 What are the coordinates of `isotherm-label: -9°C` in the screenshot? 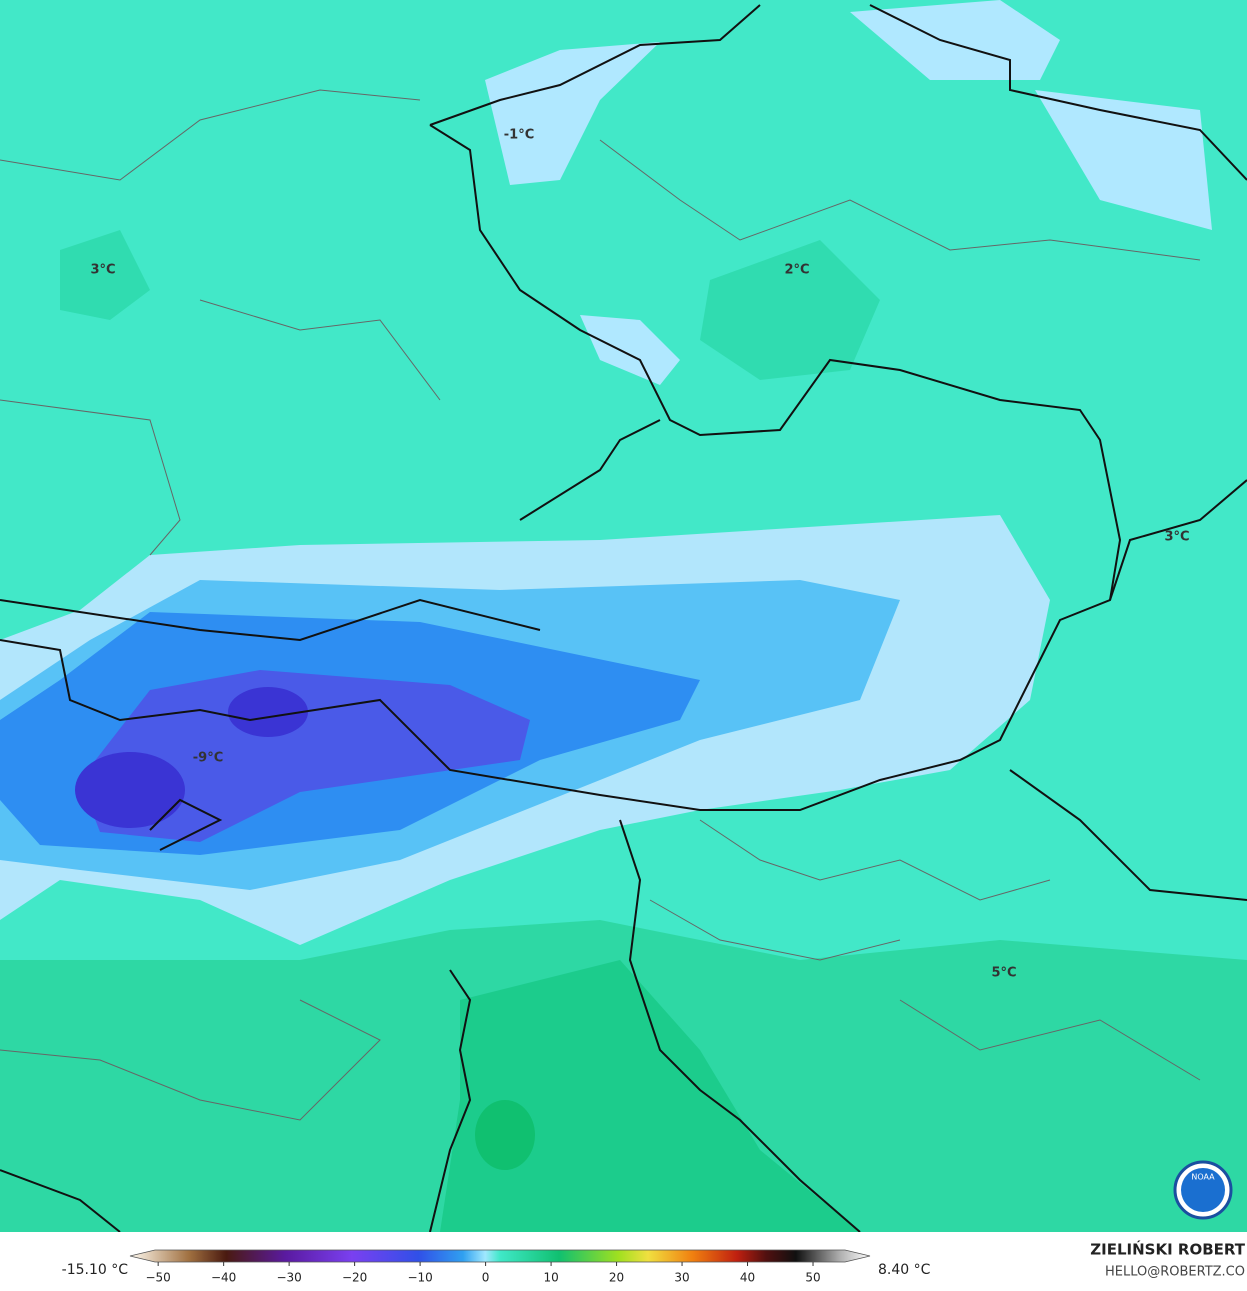 It's located at (208, 758).